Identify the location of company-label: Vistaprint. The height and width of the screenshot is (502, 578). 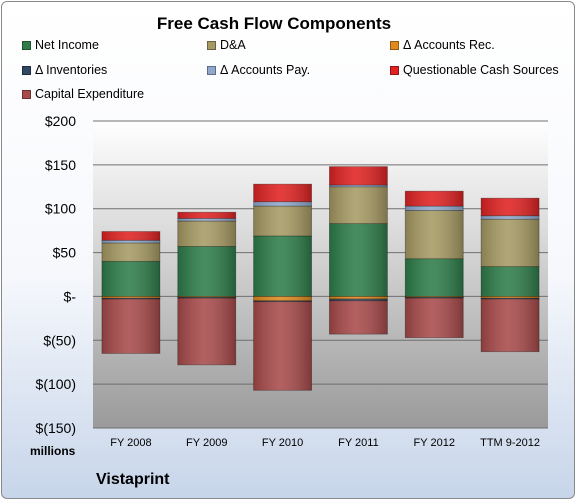
(133, 479).